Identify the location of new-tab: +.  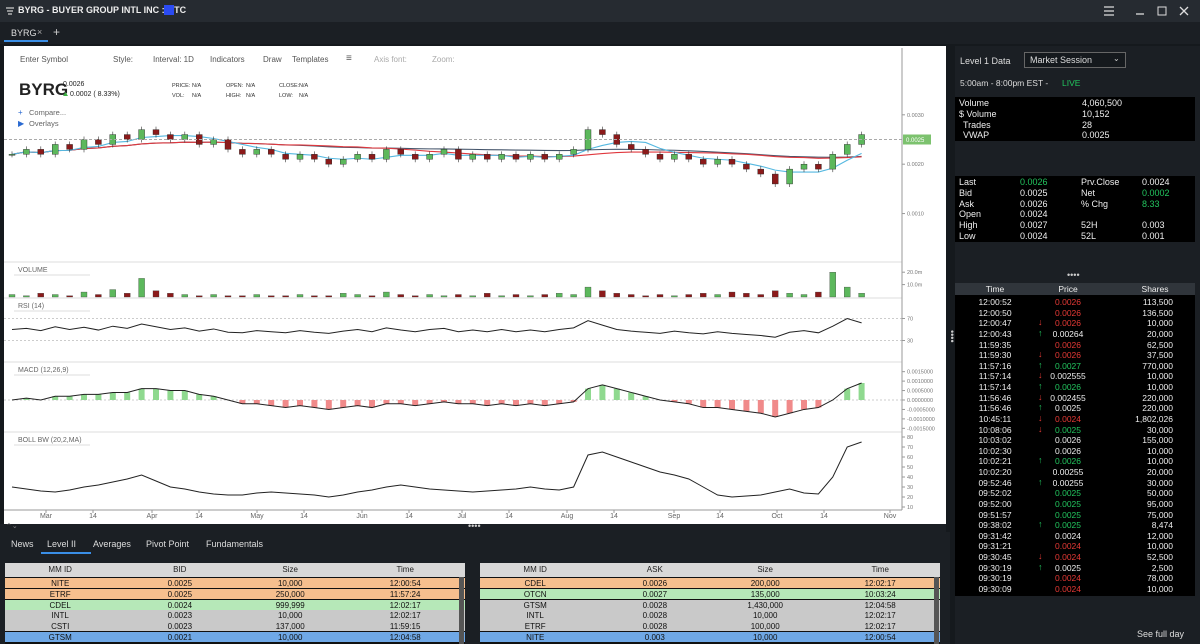
(57, 32).